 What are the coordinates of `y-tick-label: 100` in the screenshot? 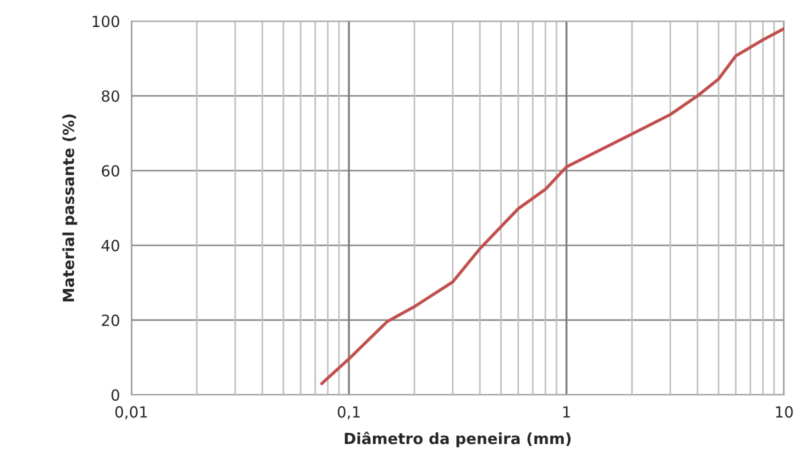 It's located at (106, 22).